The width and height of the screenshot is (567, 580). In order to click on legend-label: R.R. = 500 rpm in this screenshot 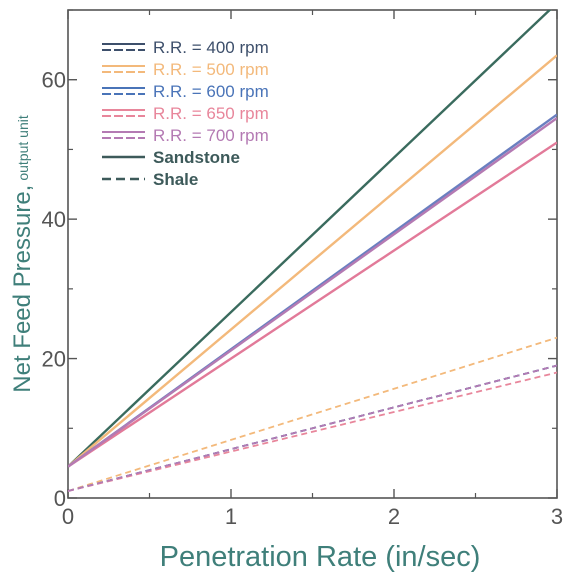, I will do `click(211, 69)`.